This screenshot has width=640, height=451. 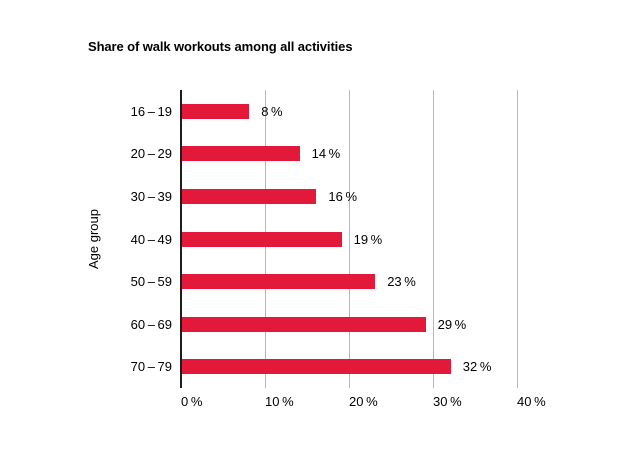 I want to click on category-label: 20 – 29, so click(x=151, y=154).